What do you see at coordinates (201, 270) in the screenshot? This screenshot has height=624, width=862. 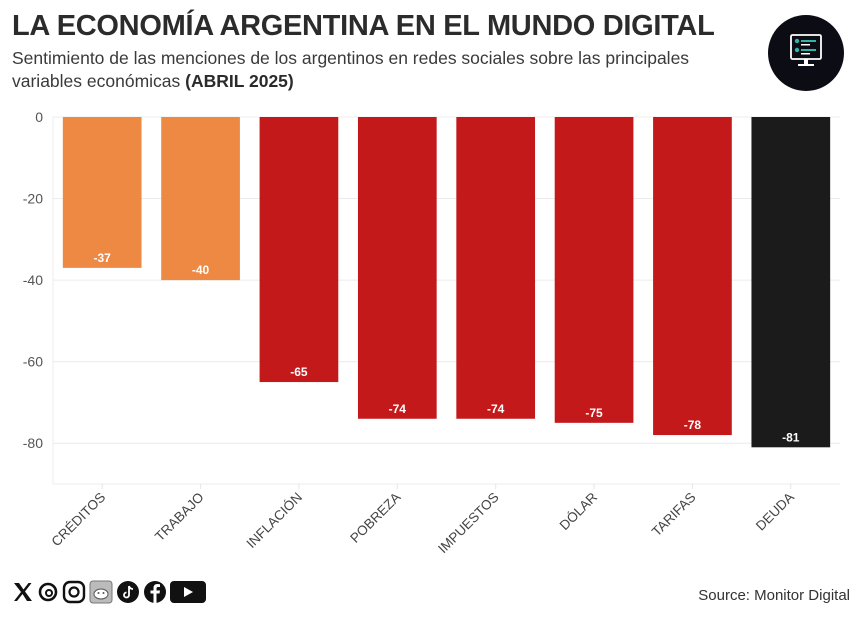 I see `bar-value-label: -40` at bounding box center [201, 270].